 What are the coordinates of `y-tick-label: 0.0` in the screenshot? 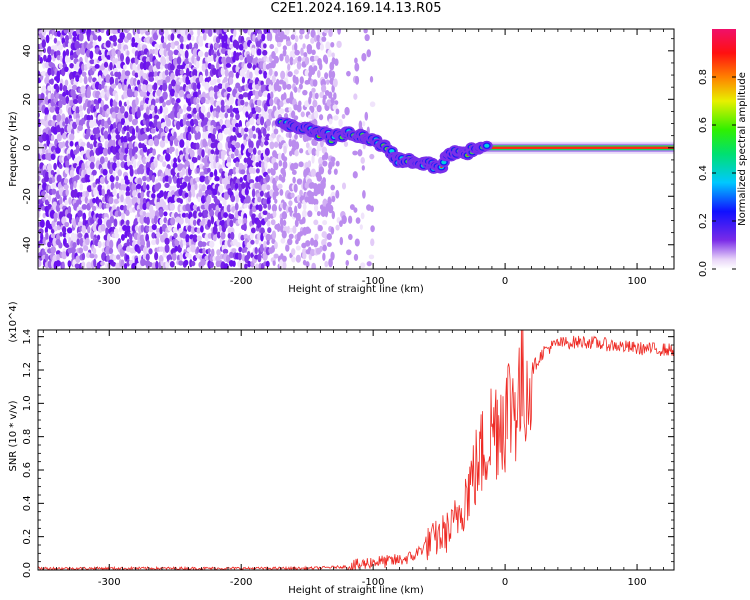 It's located at (27, 570).